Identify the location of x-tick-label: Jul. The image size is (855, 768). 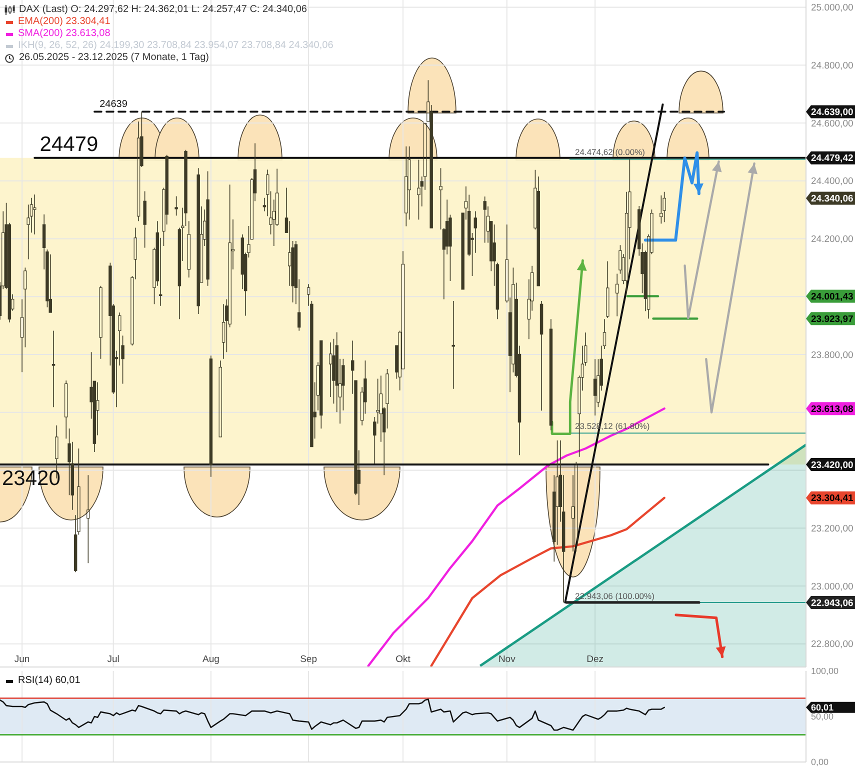
(113, 659).